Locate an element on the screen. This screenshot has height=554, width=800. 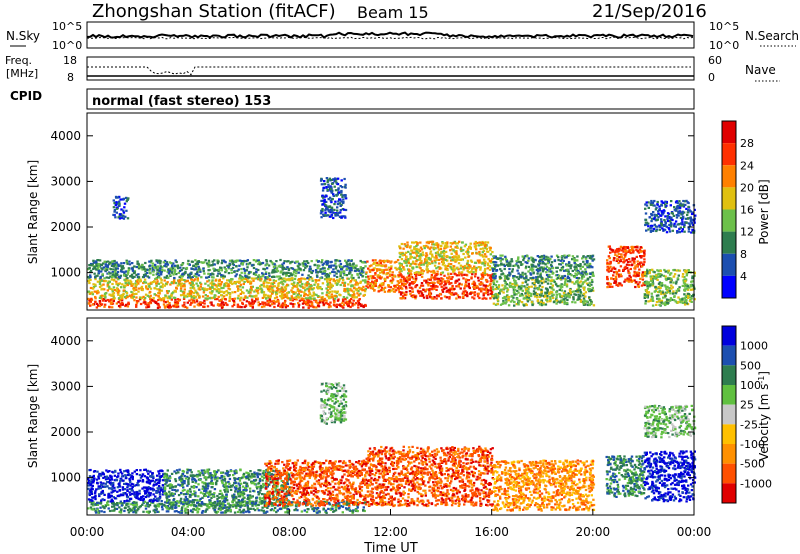
nave-top: 60 is located at coordinates (715, 60).